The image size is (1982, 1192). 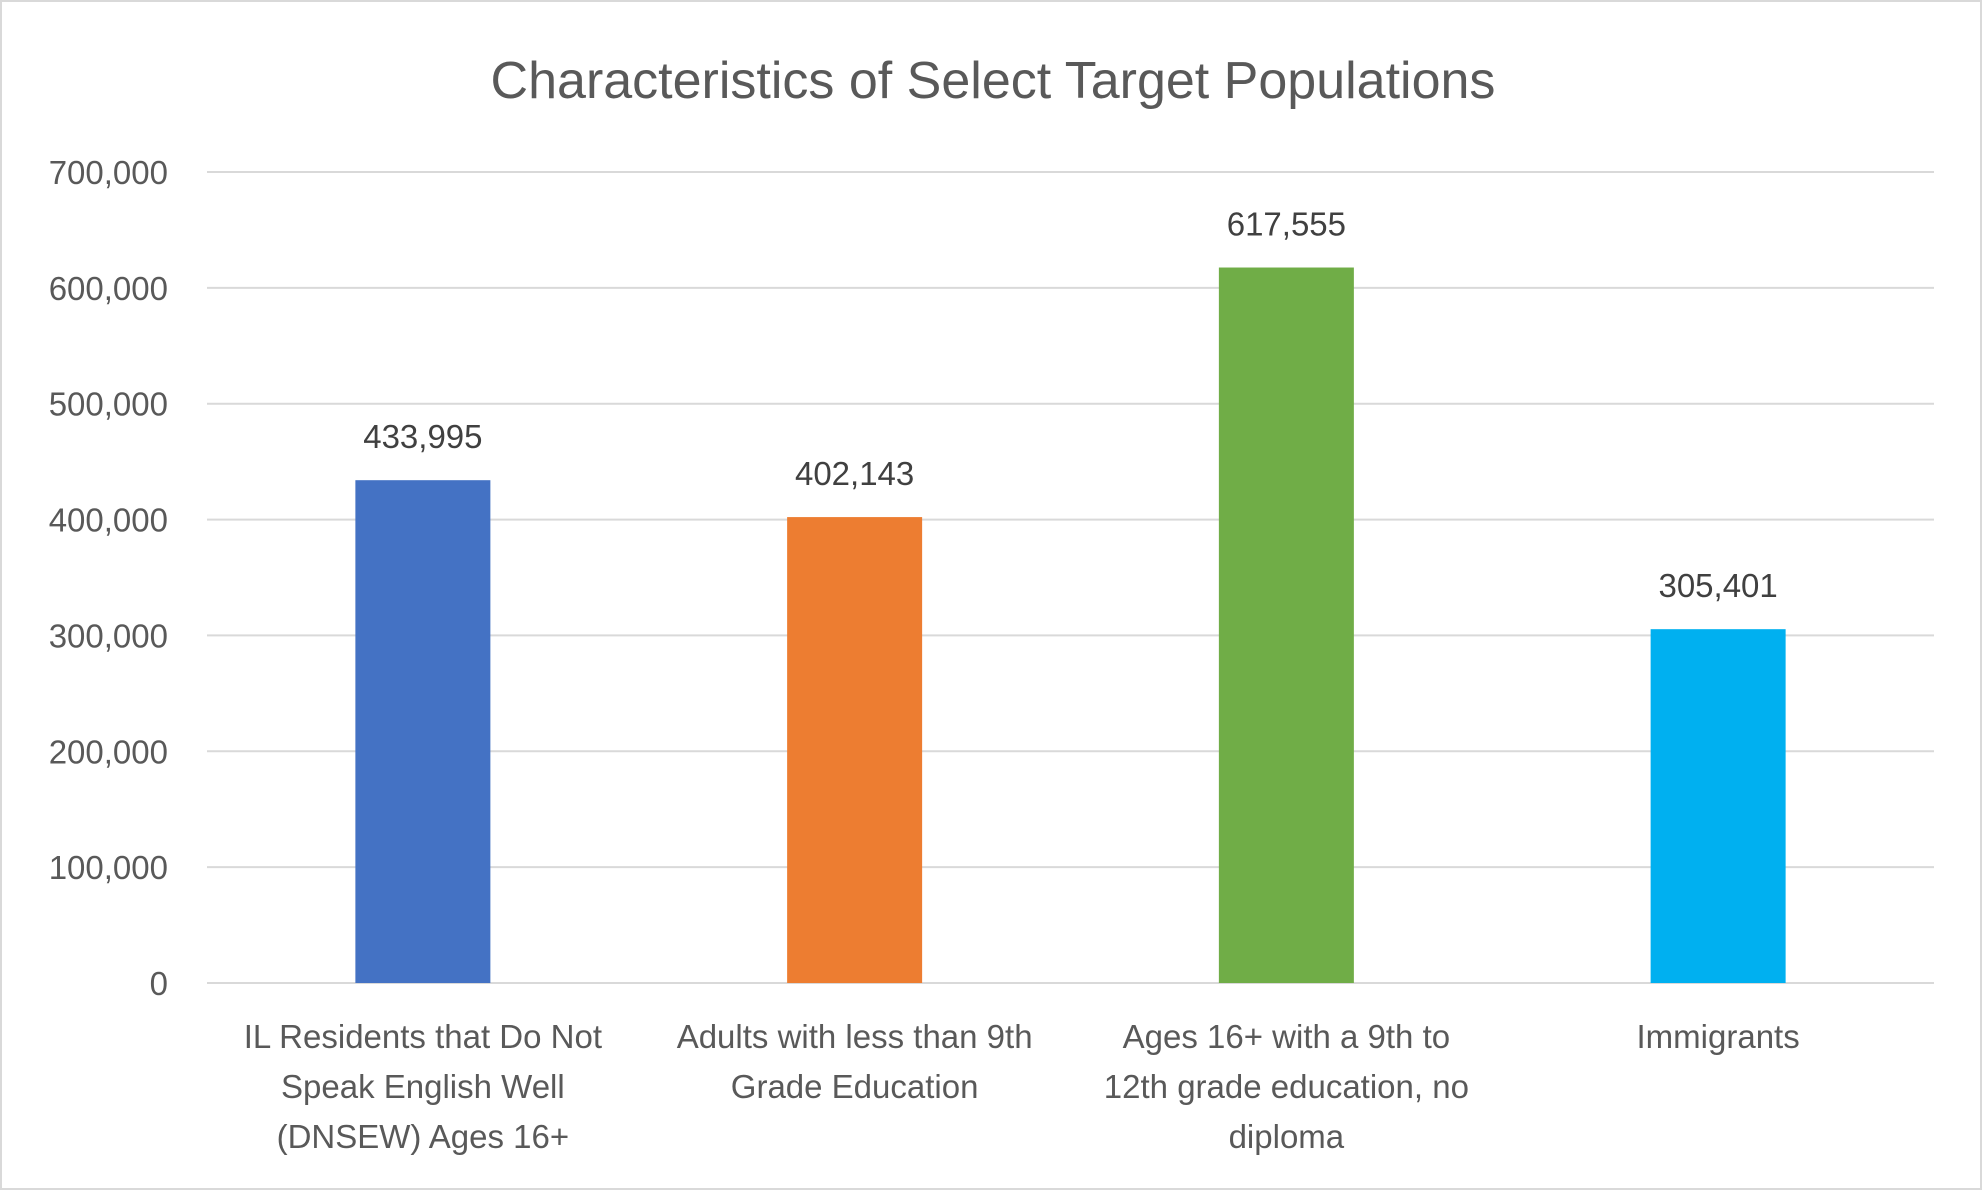 What do you see at coordinates (108, 867) in the screenshot?
I see `y-tick-label: 100,000` at bounding box center [108, 867].